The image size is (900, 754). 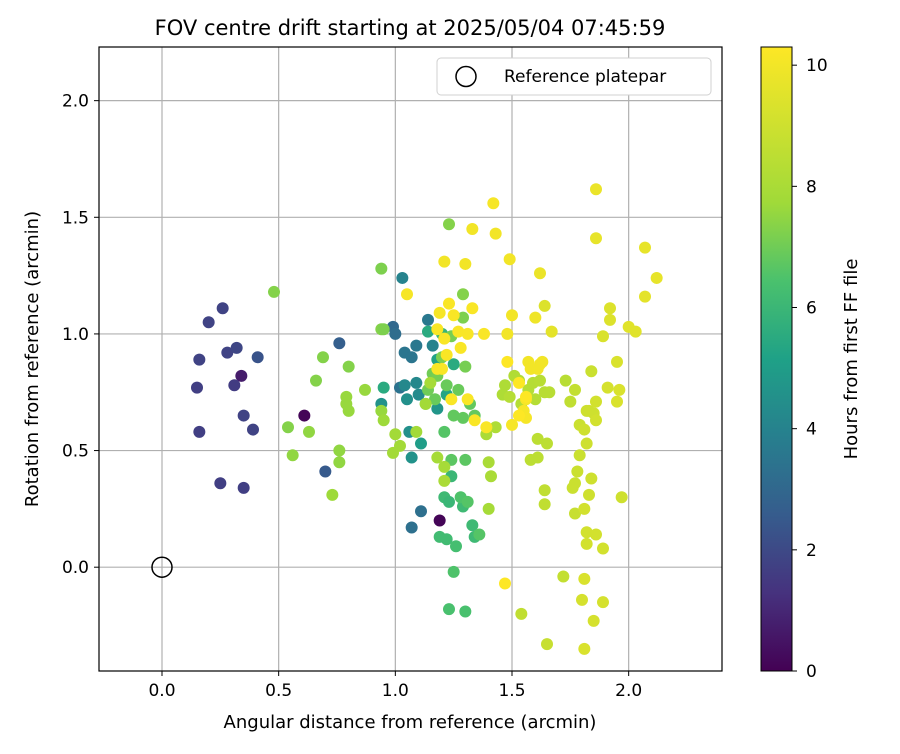 I want to click on x-axis-label: Angular distance from reference (arcmin), so click(x=410, y=722).